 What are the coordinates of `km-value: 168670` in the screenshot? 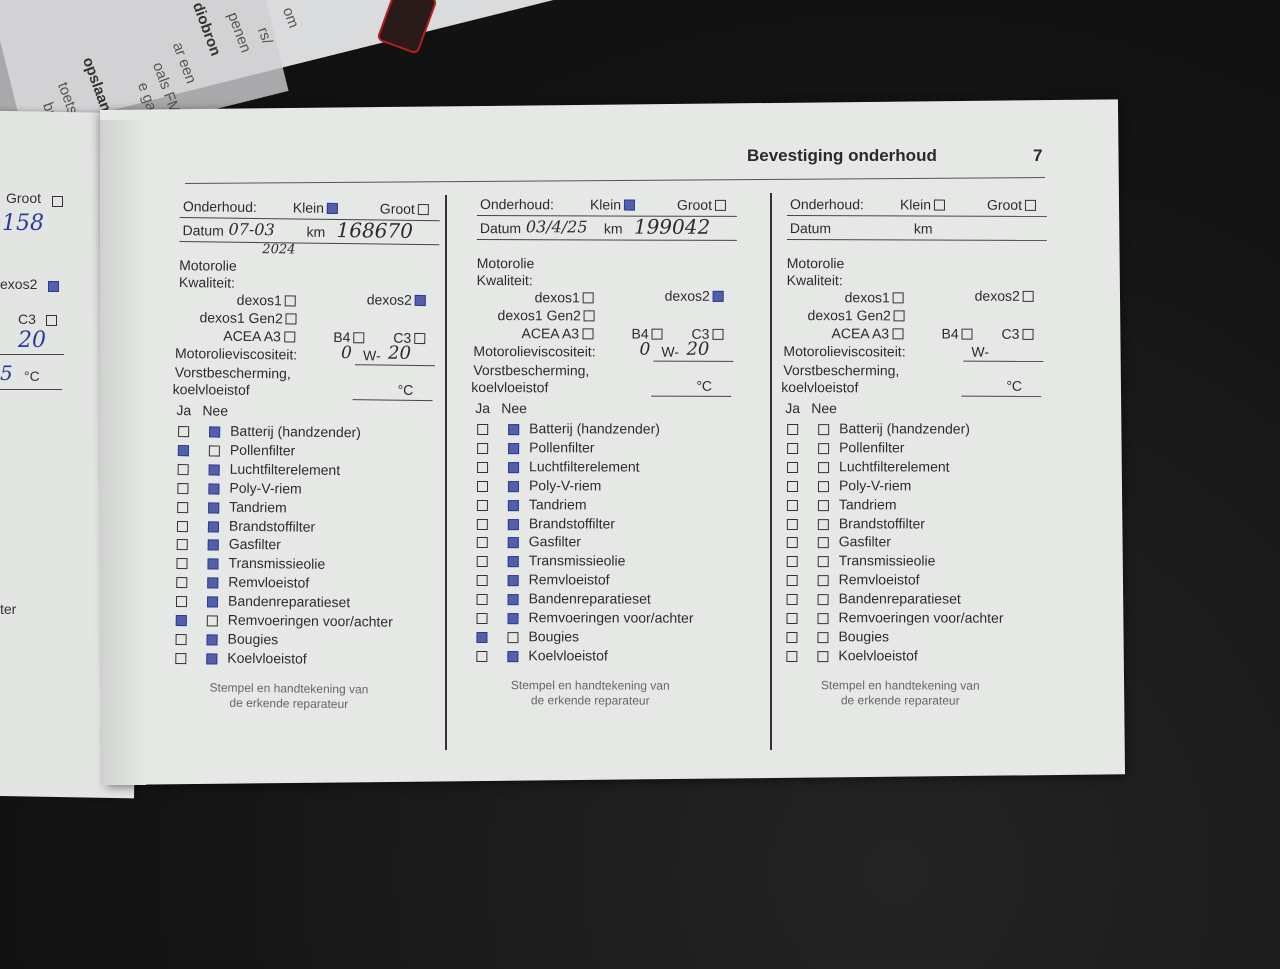 It's located at (375, 230).